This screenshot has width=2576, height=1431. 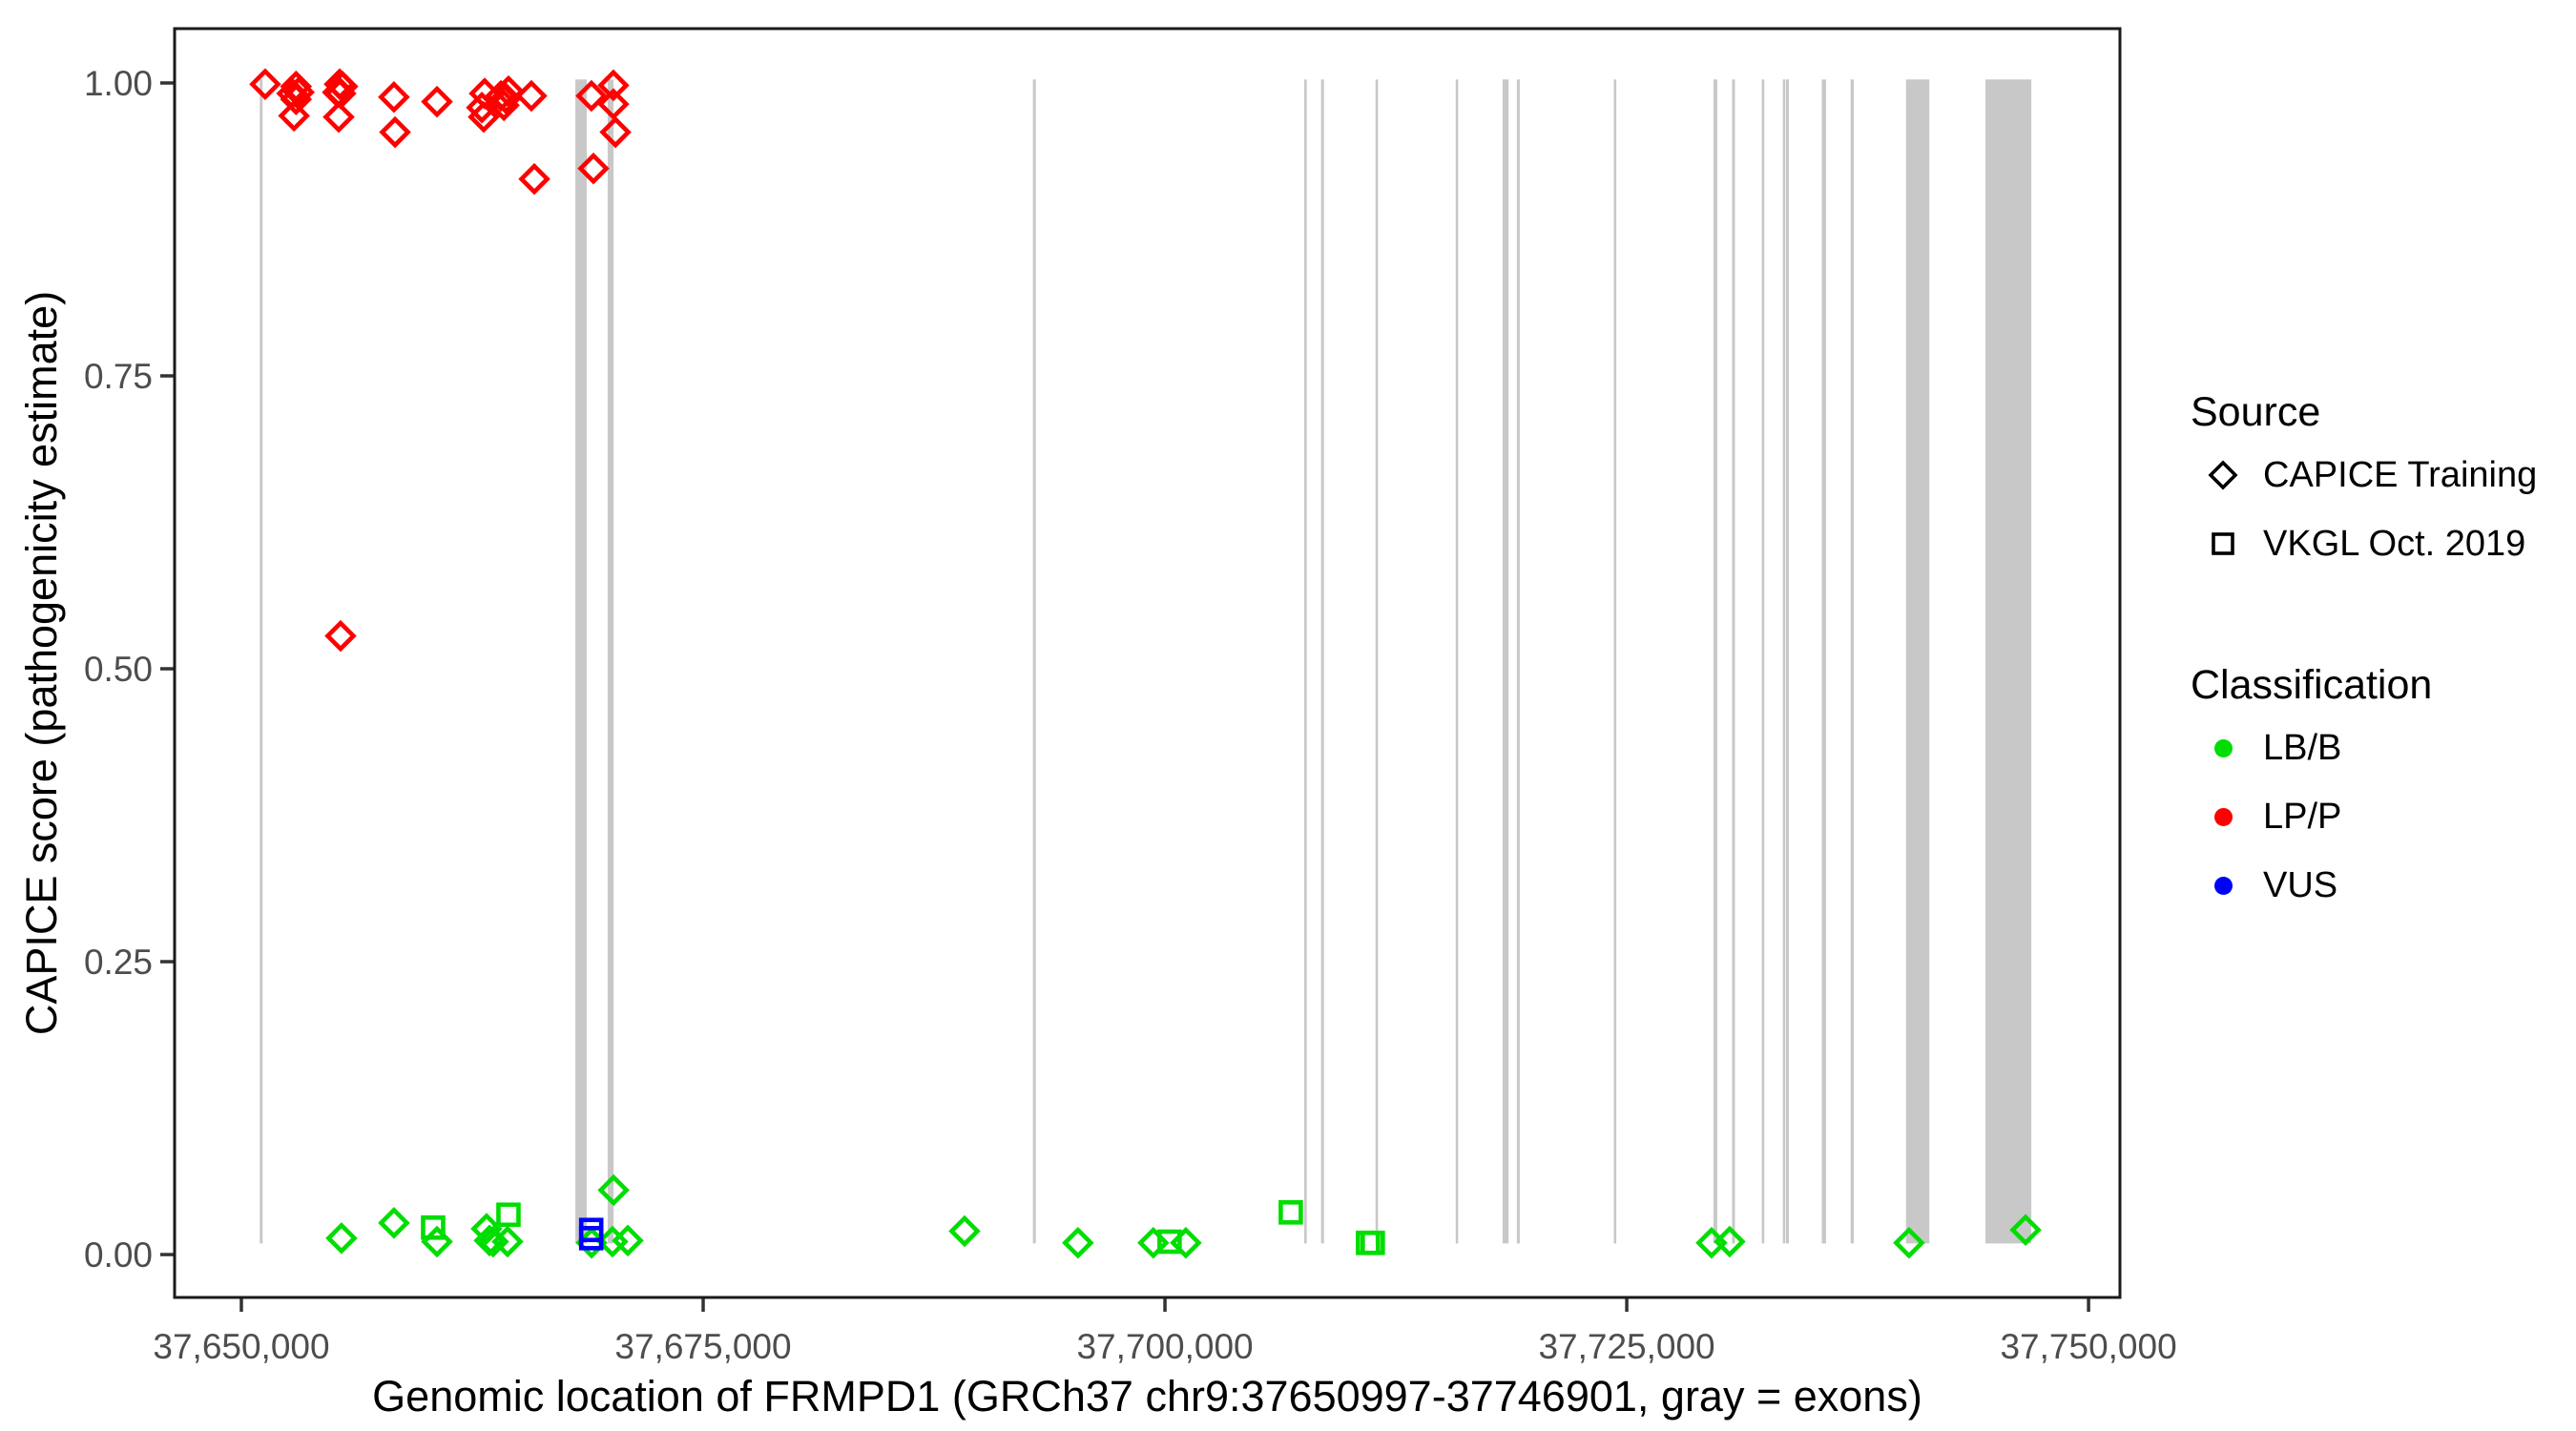 What do you see at coordinates (118, 1255) in the screenshot?
I see `y-tick-label: 0.00` at bounding box center [118, 1255].